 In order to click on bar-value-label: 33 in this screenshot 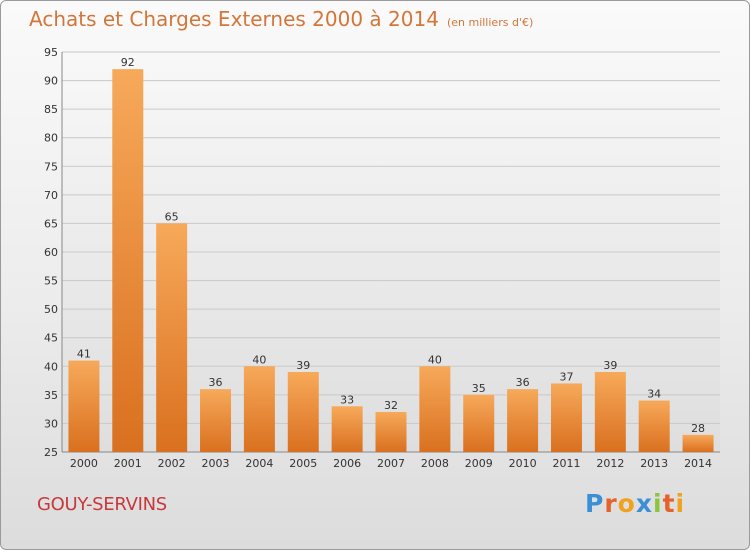, I will do `click(347, 399)`.